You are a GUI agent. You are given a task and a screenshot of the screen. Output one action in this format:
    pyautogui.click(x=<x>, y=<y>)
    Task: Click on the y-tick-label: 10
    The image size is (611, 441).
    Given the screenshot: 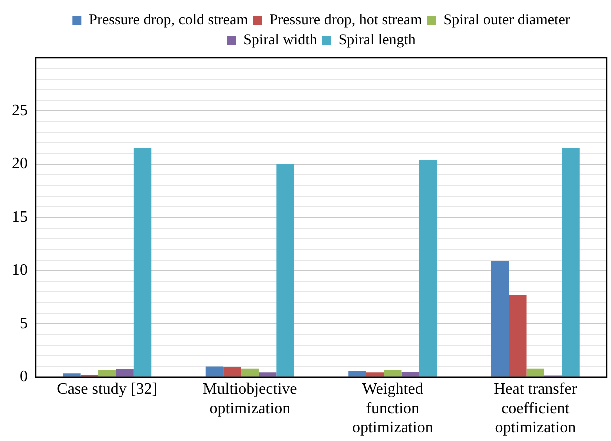 What is the action you would take?
    pyautogui.click(x=20, y=271)
    